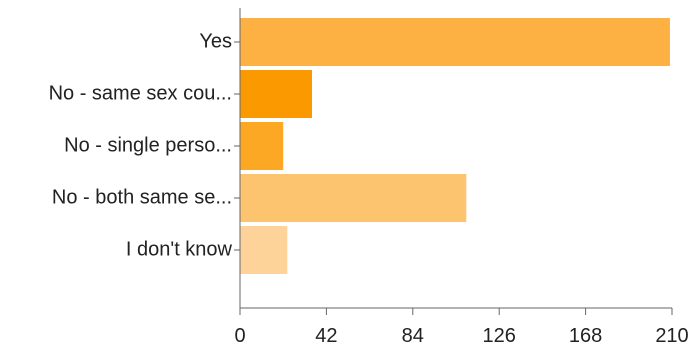 Image resolution: width=695 pixels, height=355 pixels. I want to click on x-tick-labels: 0 42 84 126 168 210, so click(461, 336).